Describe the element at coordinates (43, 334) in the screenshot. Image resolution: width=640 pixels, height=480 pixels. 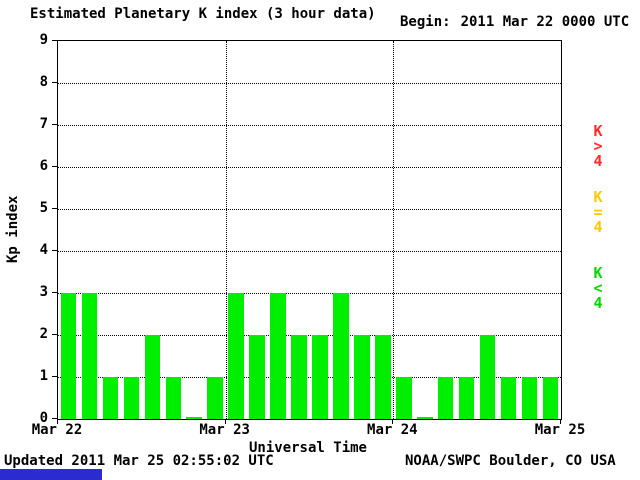
I see `y-tick-label: 2` at that location.